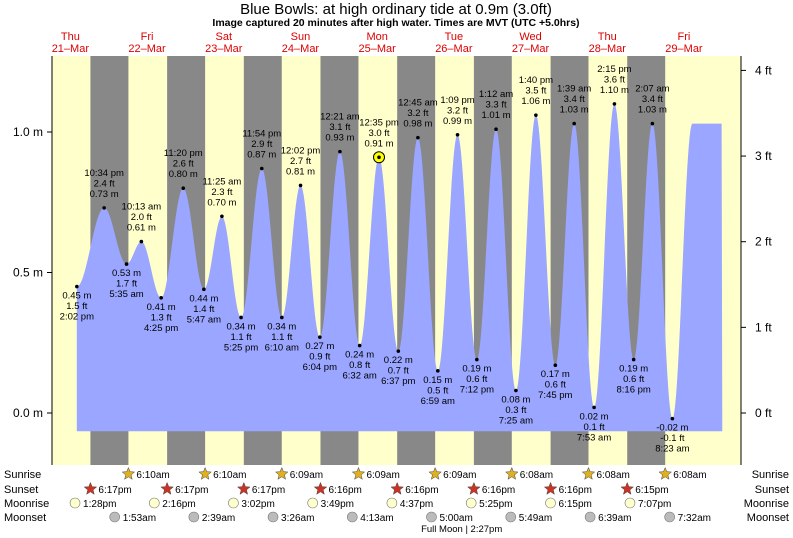 This screenshot has height=538, width=793. I want to click on day-date-label: 27–Mar, so click(531, 49).